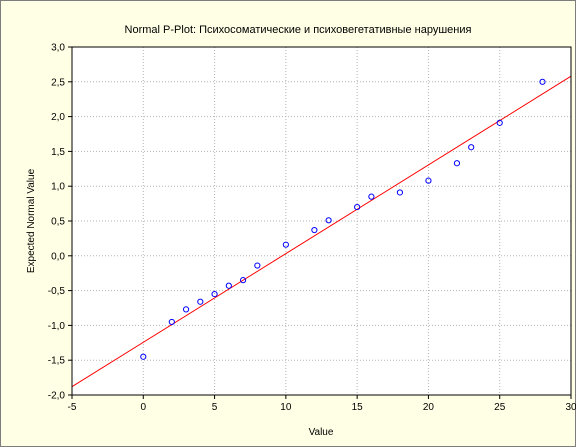 The height and width of the screenshot is (448, 576). What do you see at coordinates (58, 187) in the screenshot?
I see `y-tick-label: 1,0` at bounding box center [58, 187].